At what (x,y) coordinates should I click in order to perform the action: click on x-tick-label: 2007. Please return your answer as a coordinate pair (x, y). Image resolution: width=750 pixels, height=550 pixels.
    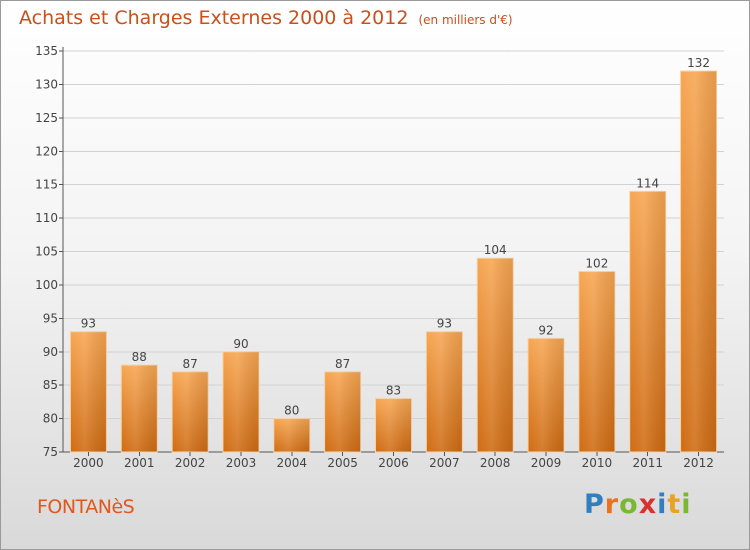
    Looking at the image, I should click on (444, 463).